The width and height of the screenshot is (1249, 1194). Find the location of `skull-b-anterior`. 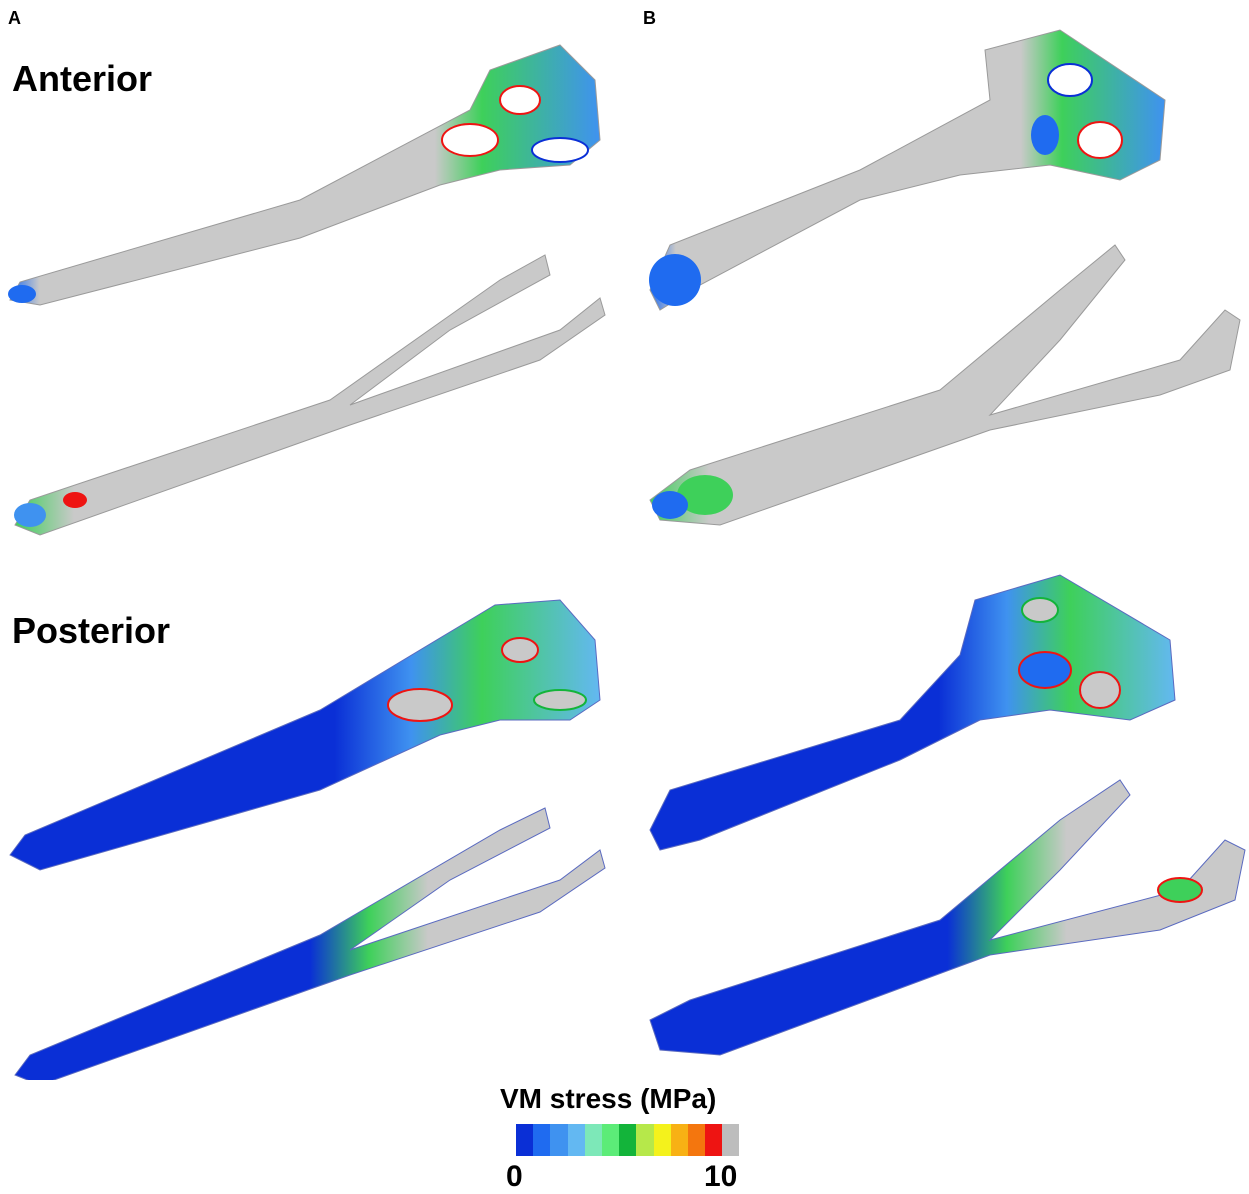

skull-b-anterior is located at coordinates (907, 170).